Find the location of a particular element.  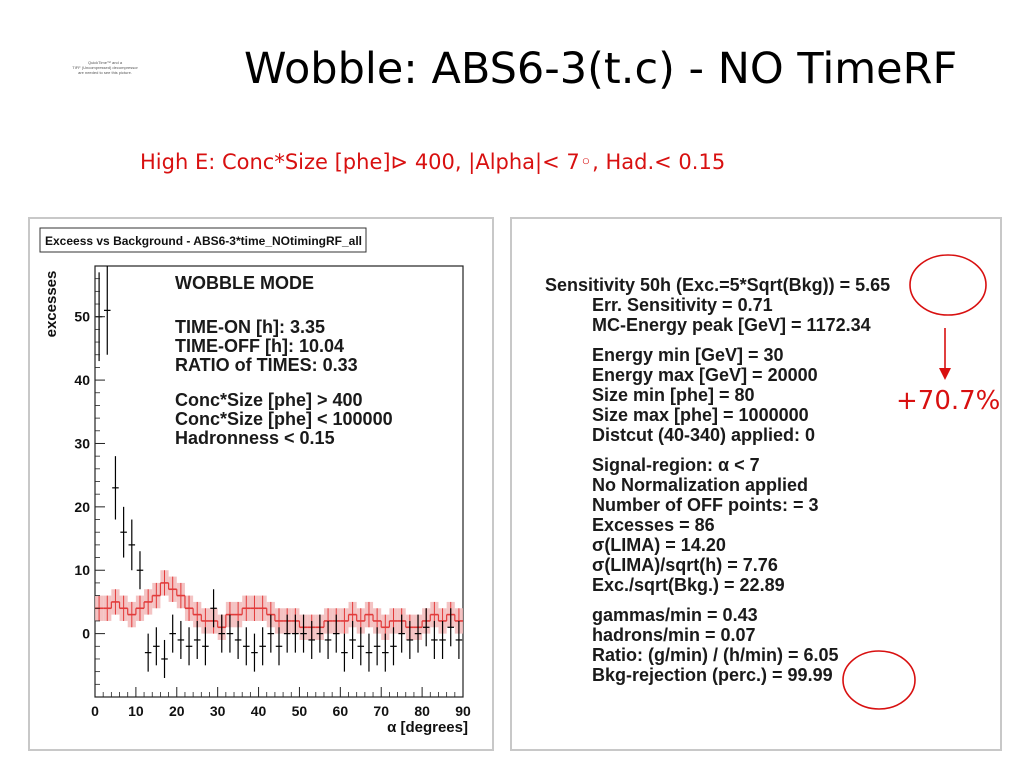

x-tick-label: 10 is located at coordinates (136, 711).